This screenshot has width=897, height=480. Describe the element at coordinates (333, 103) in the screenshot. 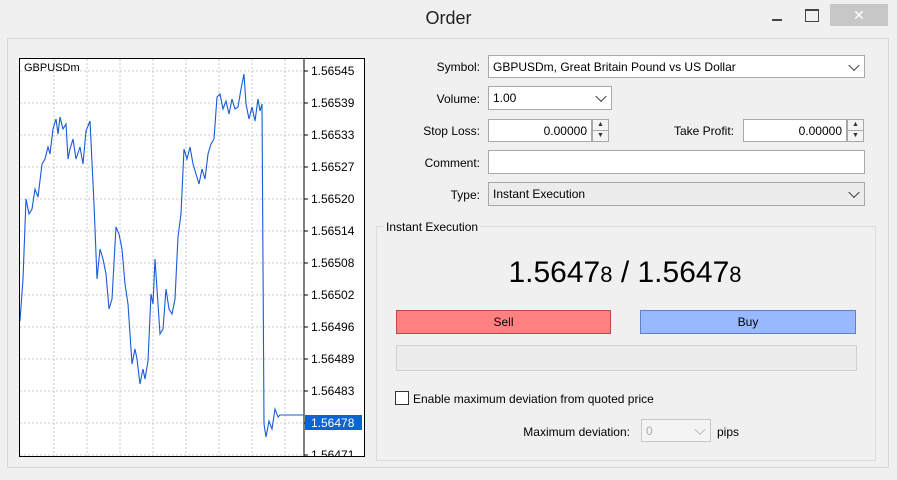

I see `price-axis-label: 1.56539` at that location.